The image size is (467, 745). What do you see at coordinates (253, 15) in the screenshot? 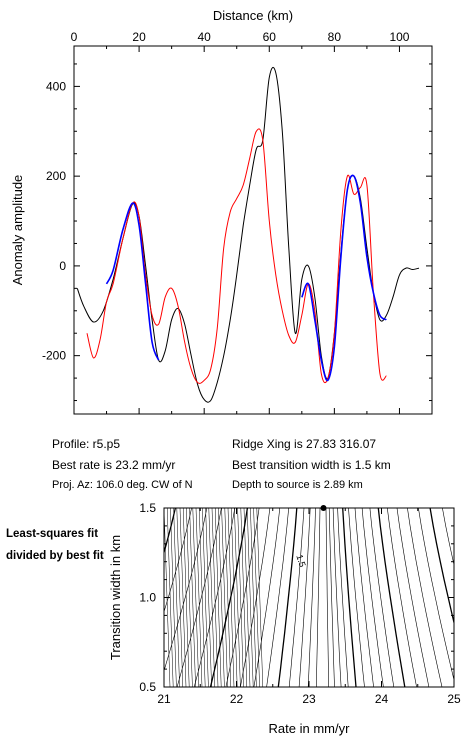
I see `x-axis-title: Distance (km)` at bounding box center [253, 15].